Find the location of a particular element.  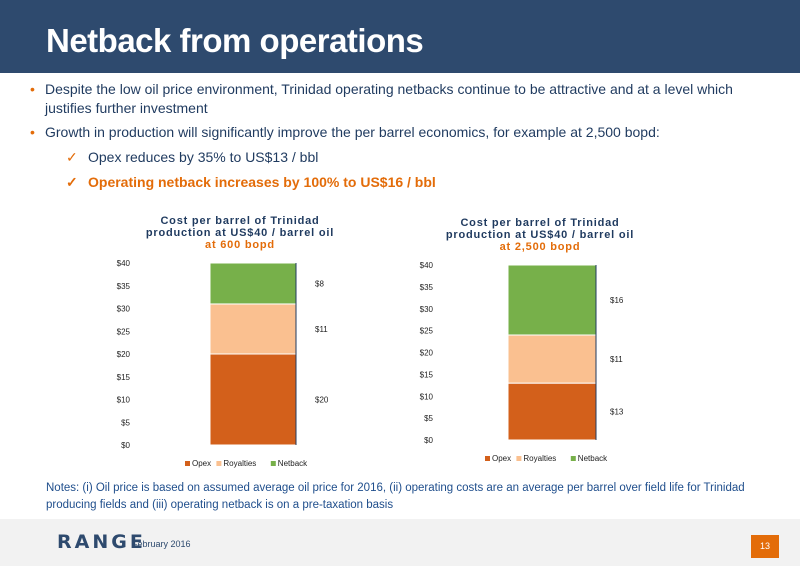

data-label: $16 is located at coordinates (617, 300).